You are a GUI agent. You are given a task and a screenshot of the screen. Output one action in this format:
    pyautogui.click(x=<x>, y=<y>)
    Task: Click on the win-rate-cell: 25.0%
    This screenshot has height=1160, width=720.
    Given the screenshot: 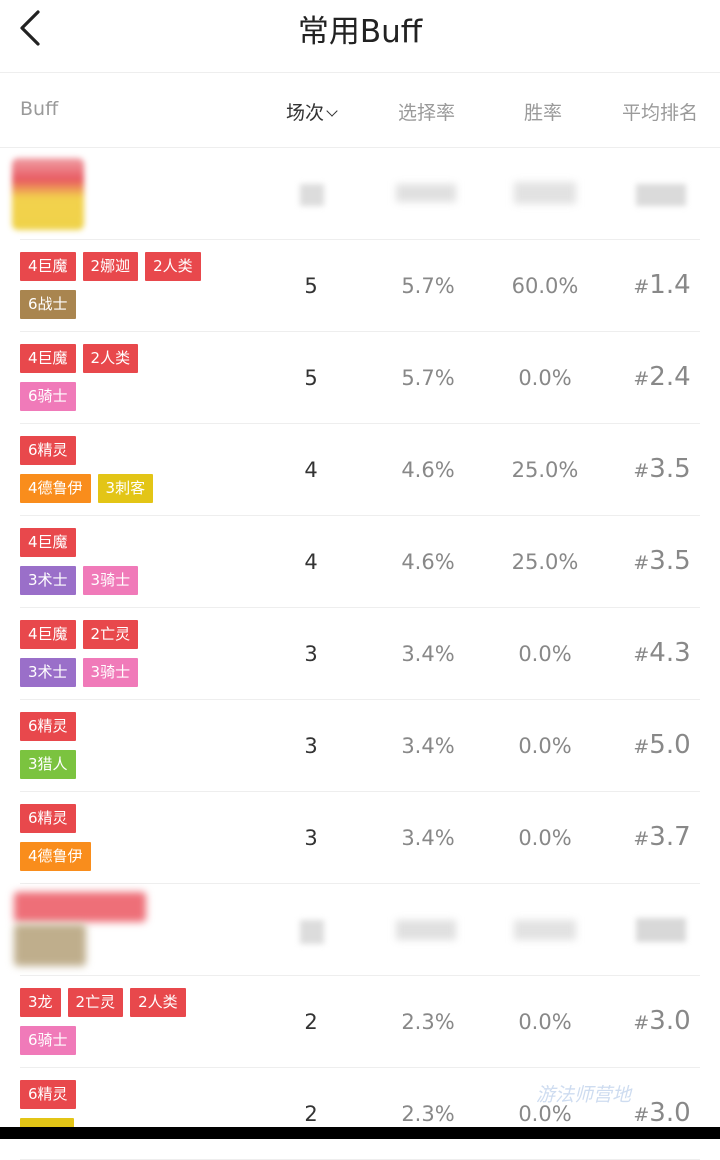 What is the action you would take?
    pyautogui.click(x=545, y=562)
    